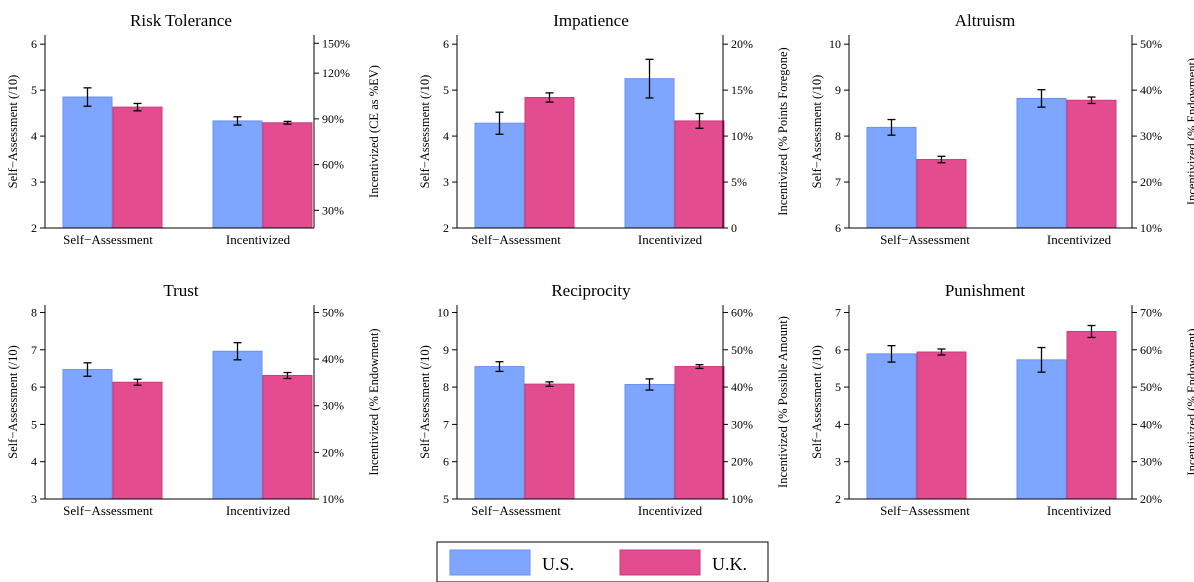 This screenshot has width=1194, height=582. I want to click on chart-title: Altruism, so click(985, 20).